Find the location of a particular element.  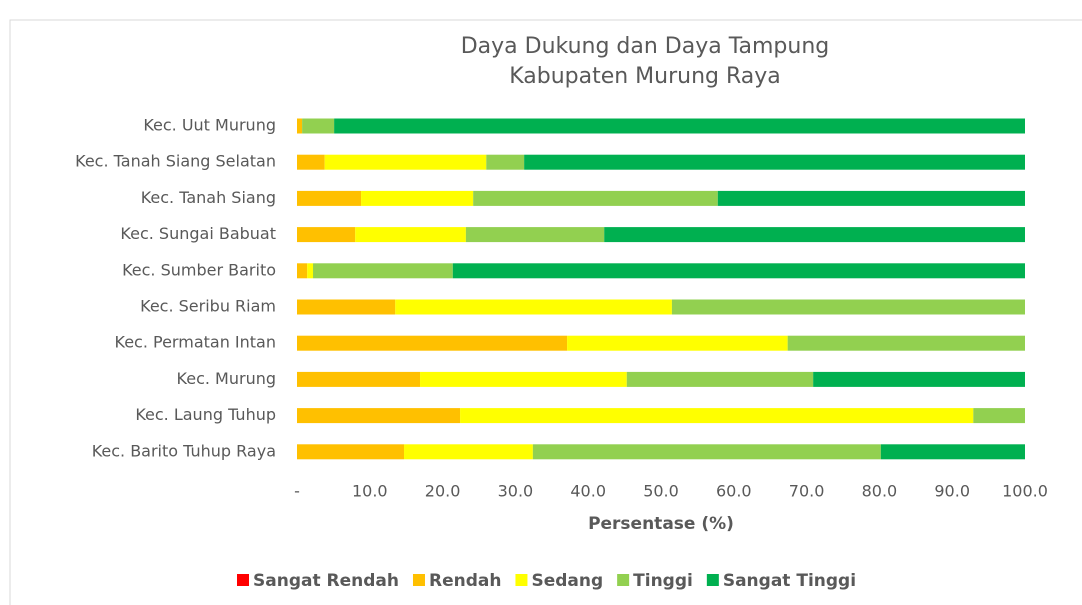

x-tick-label: 60.0 is located at coordinates (734, 491).